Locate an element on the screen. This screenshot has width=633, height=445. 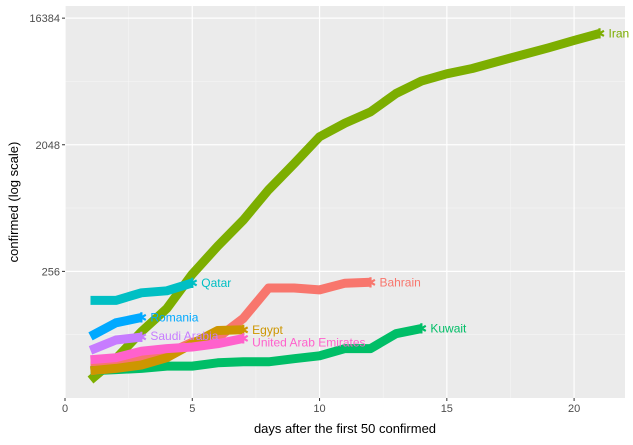
series-end-marker-qatar: ✱ is located at coordinates (192, 283).